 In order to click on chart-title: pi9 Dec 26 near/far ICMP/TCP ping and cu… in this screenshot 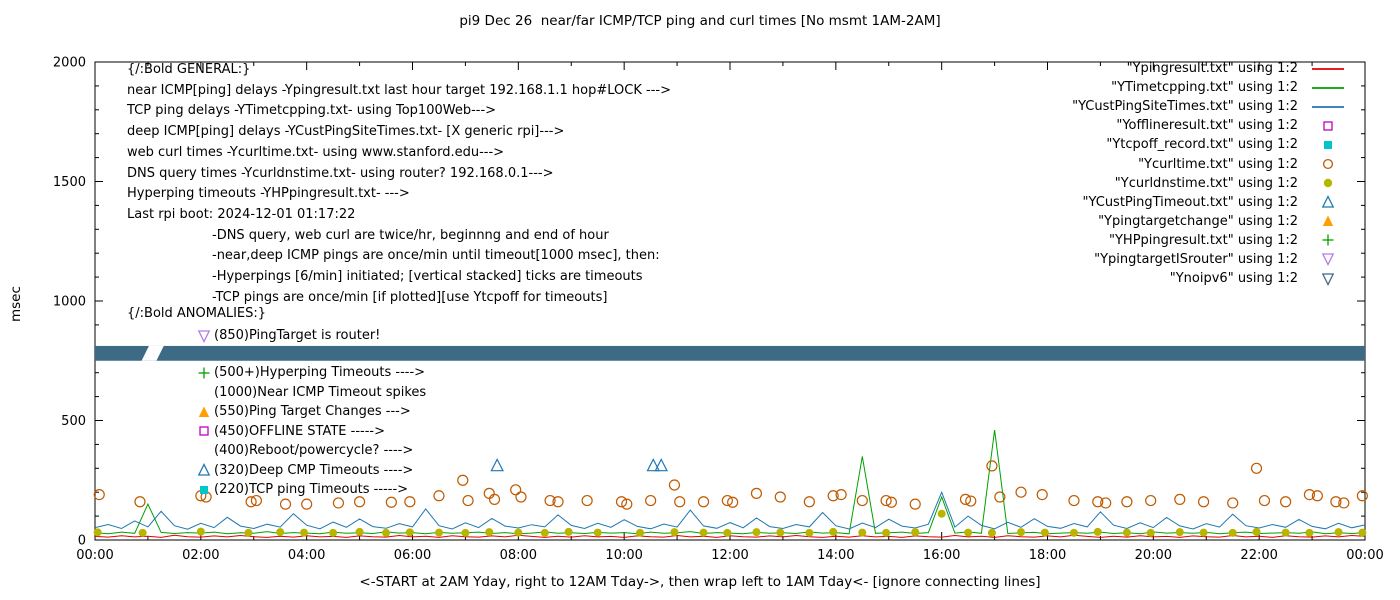, I will do `click(700, 21)`.